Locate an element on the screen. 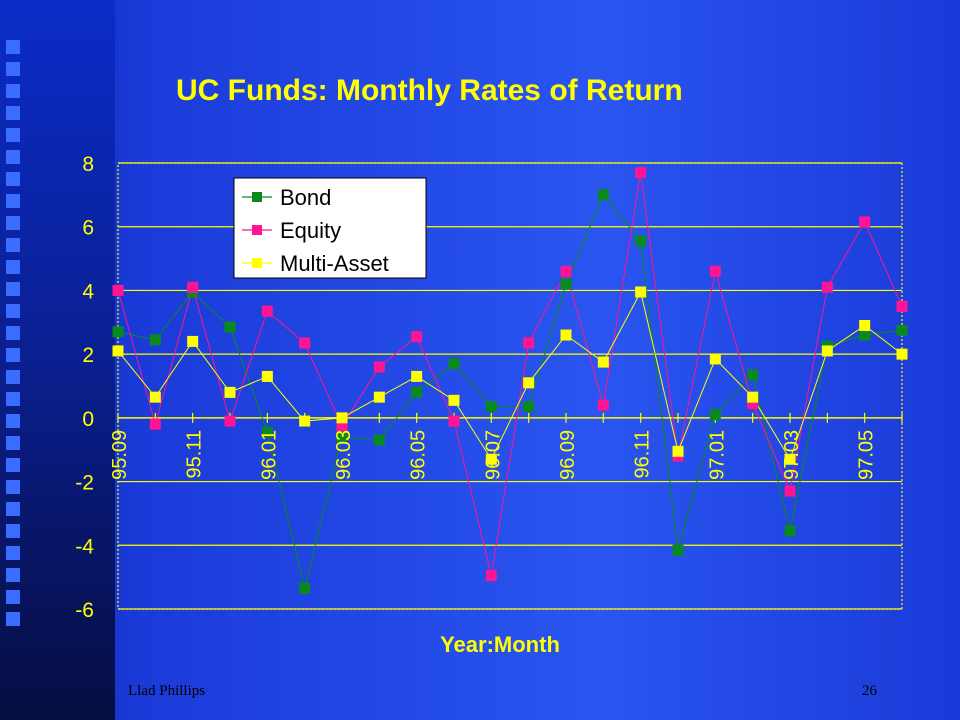  legend-label: Bond is located at coordinates (305, 197).